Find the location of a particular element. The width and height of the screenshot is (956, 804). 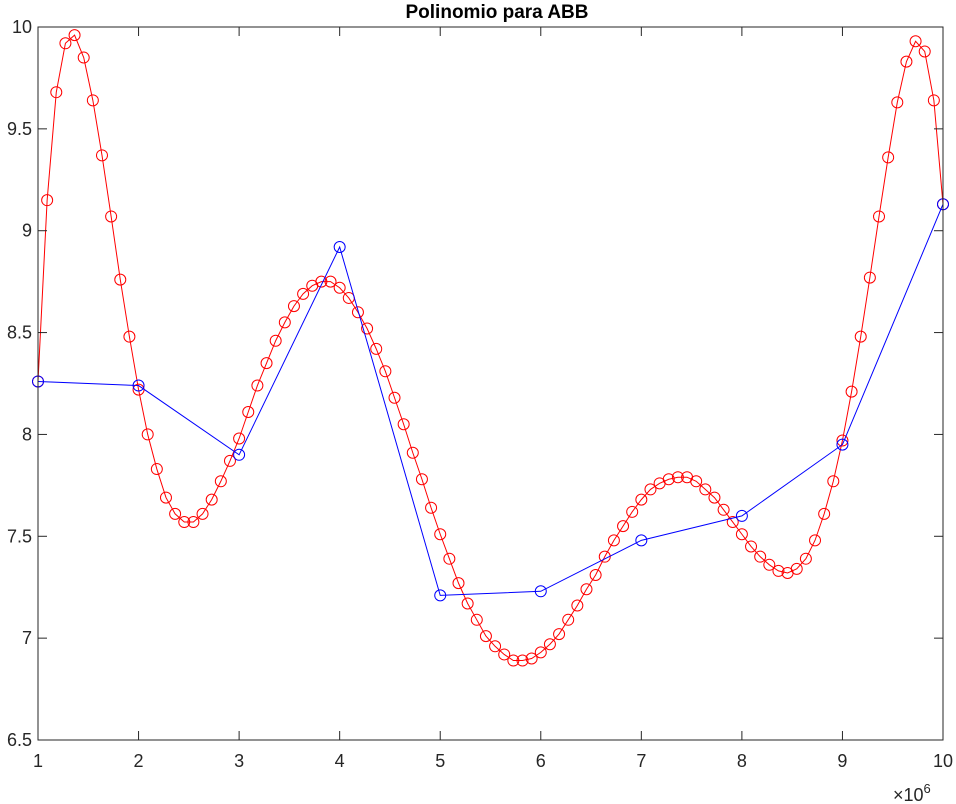

y-tick-label: 7 is located at coordinates (27, 638).